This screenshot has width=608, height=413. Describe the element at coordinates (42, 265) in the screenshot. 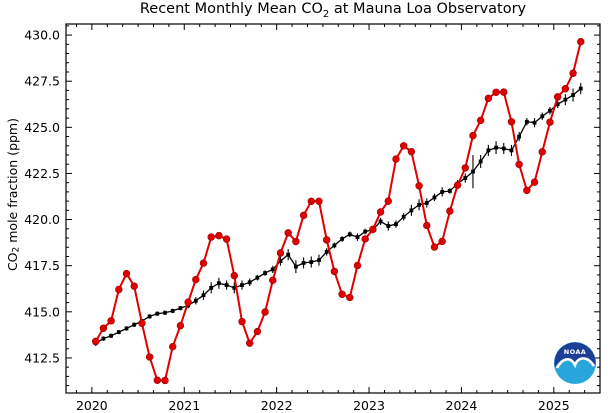

I see `y-tick-label: 417.5` at that location.